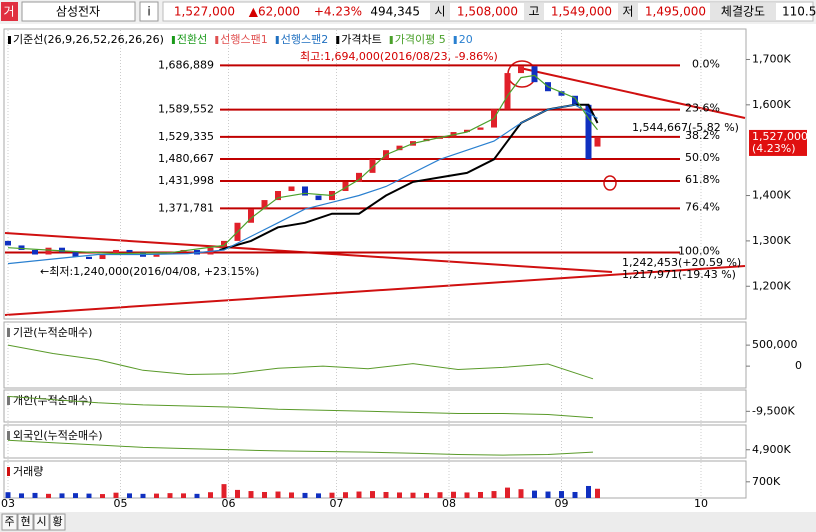  What do you see at coordinates (771, 449) in the screenshot?
I see `y-tick-label: 4,900K` at bounding box center [771, 449].